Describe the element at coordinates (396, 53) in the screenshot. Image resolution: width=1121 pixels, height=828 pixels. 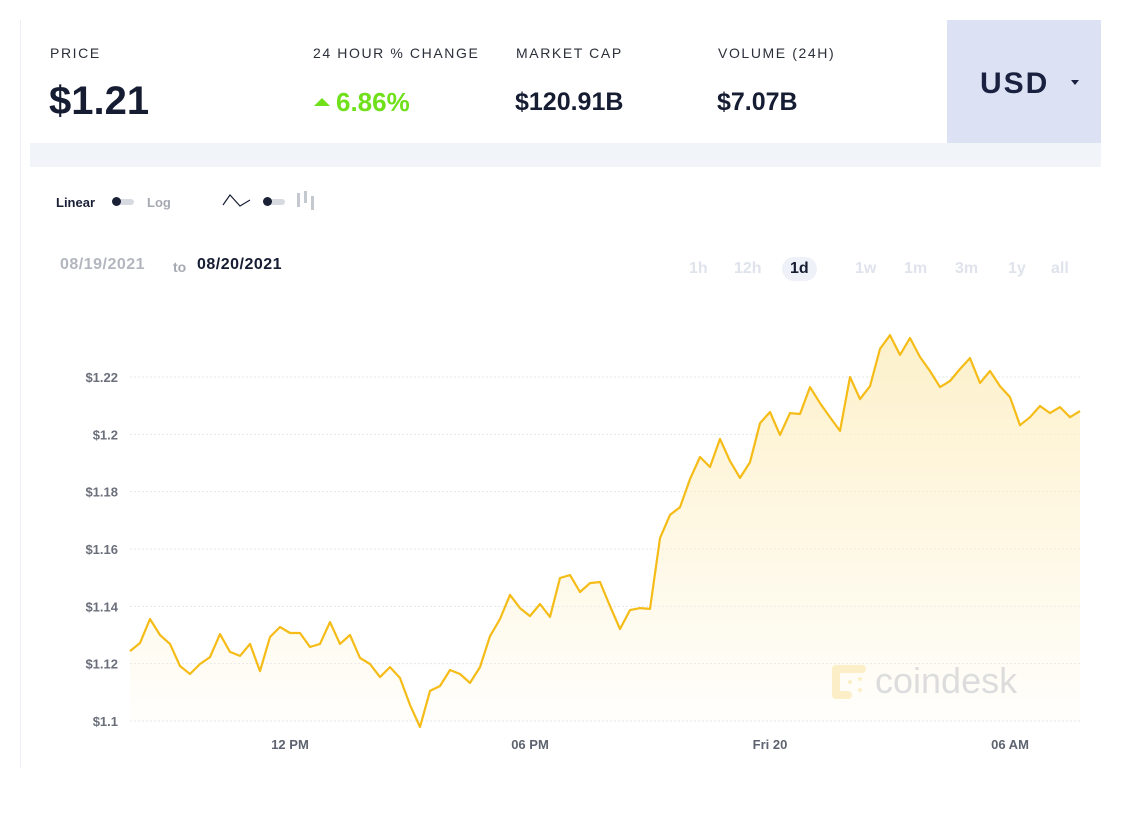
I see `change-label: 24 HOUR % CHANGE` at that location.